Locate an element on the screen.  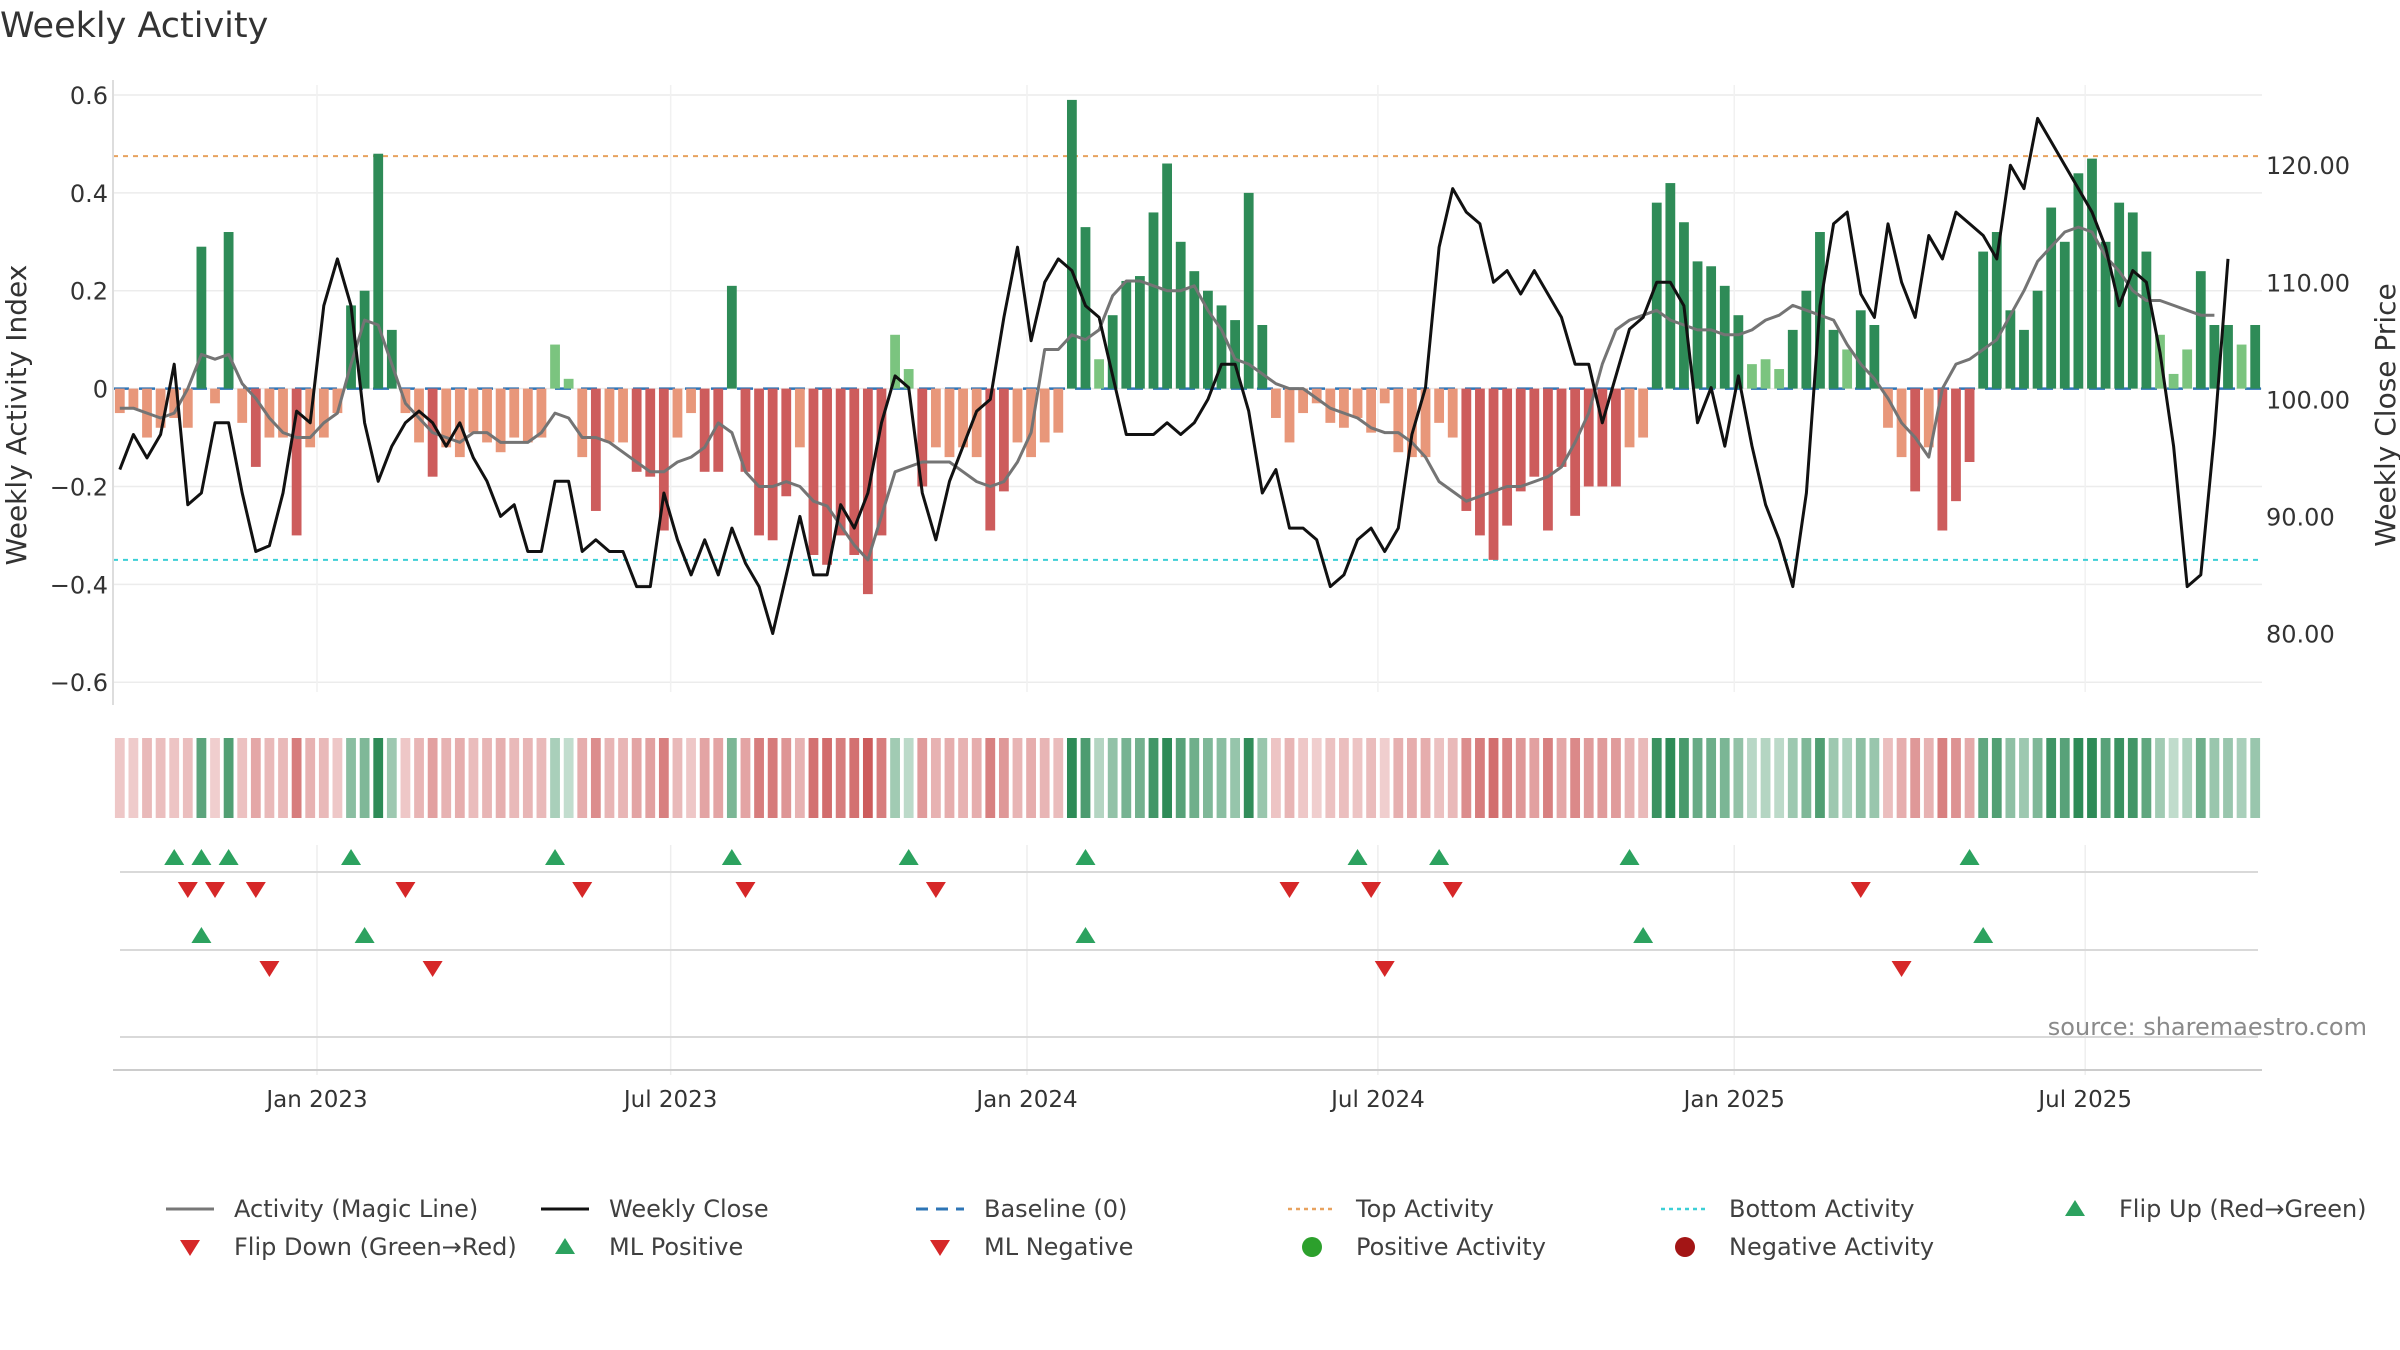
flip-markers is located at coordinates (1079, 913).